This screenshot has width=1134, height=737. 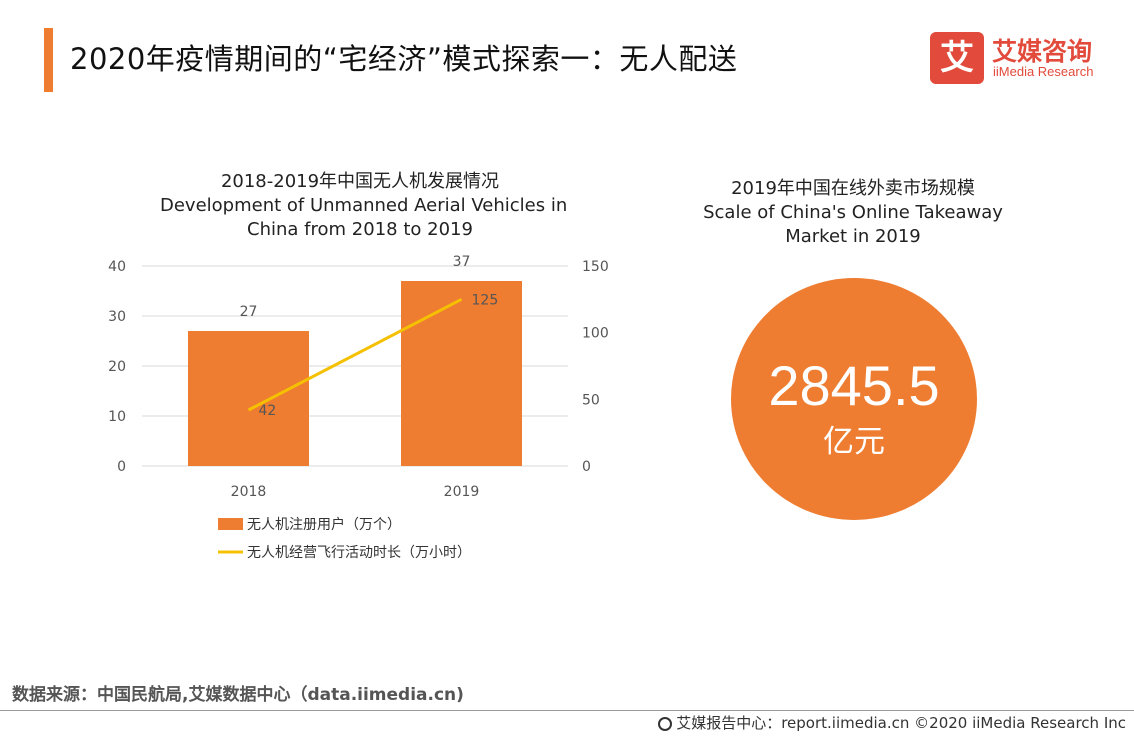 I want to click on logo-name-en: iiMedia Research, so click(x=1043, y=71).